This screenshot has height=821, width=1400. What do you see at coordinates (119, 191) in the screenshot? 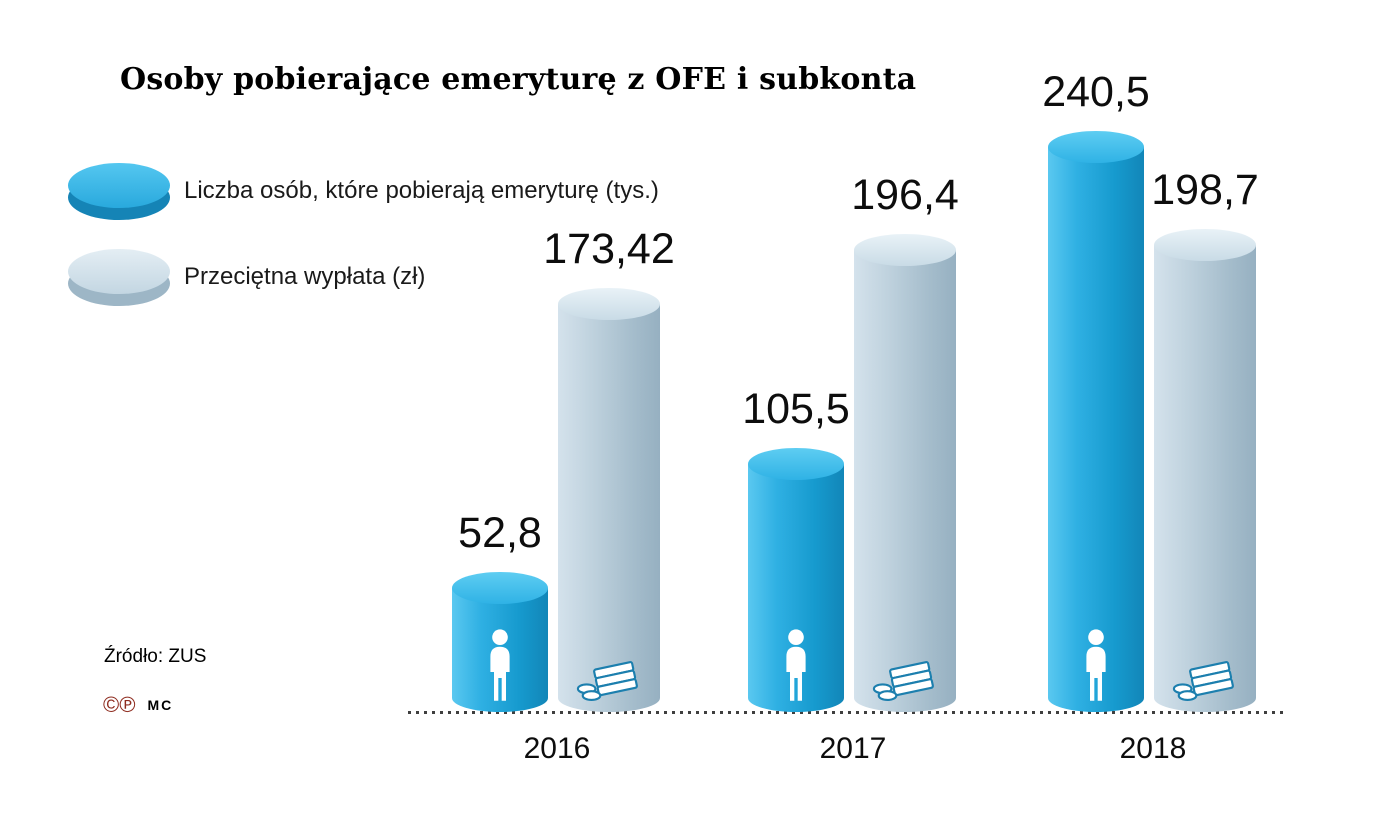
I see `blue-disk-icon` at bounding box center [119, 191].